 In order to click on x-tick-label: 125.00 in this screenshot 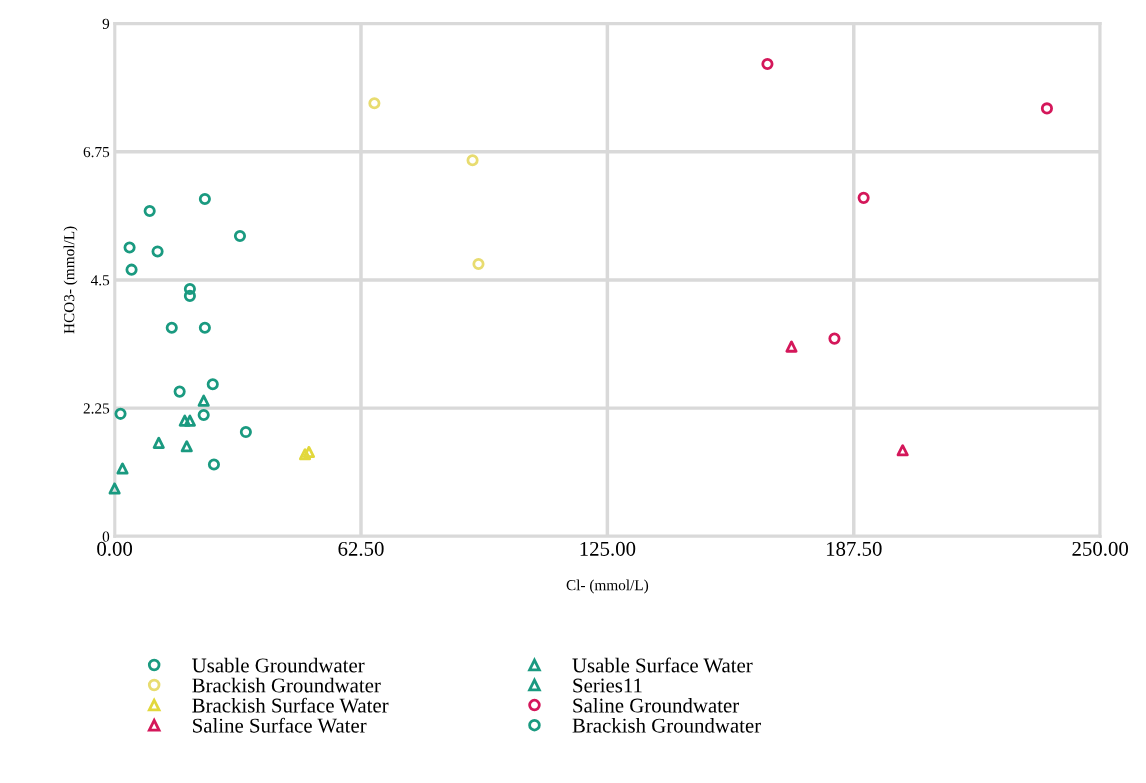, I will do `click(608, 548)`.